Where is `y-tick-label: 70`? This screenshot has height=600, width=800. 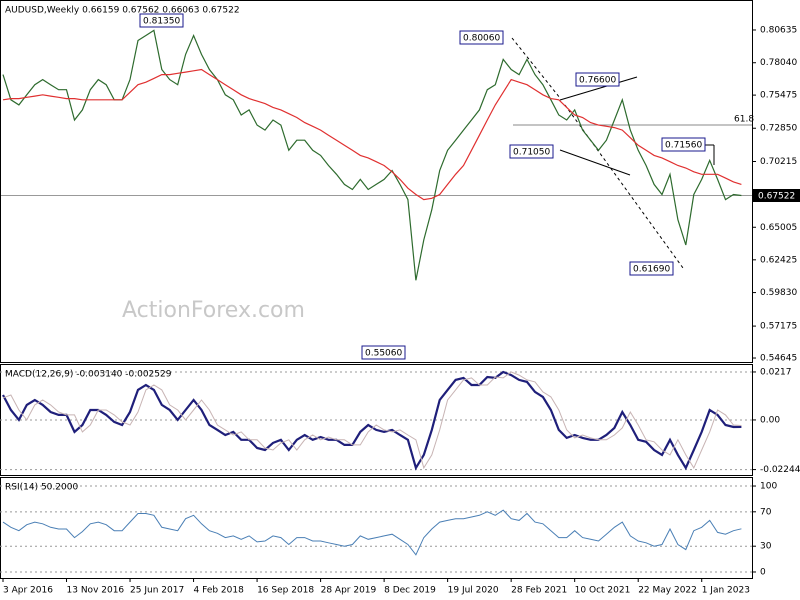
y-tick-label: 70 is located at coordinates (766, 512).